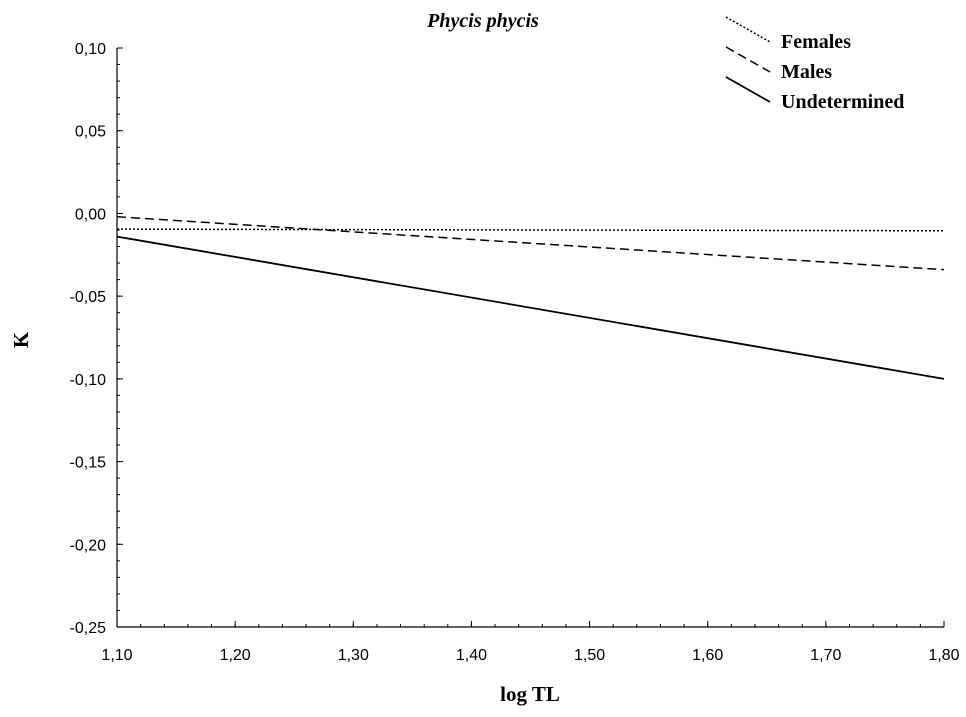 The height and width of the screenshot is (717, 966). Describe the element at coordinates (530, 694) in the screenshot. I see `x-axis-title: log TL` at that location.